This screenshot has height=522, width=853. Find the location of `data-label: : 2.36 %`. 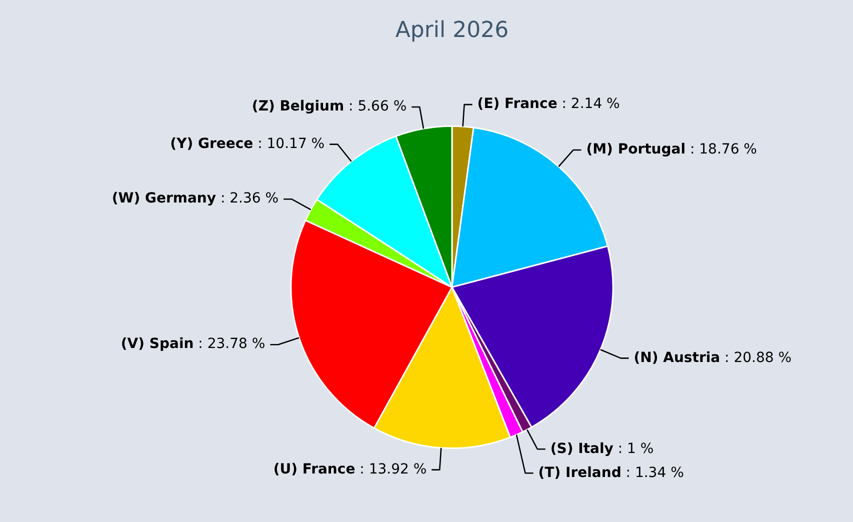

data-label: : 2.36 % is located at coordinates (247, 198).